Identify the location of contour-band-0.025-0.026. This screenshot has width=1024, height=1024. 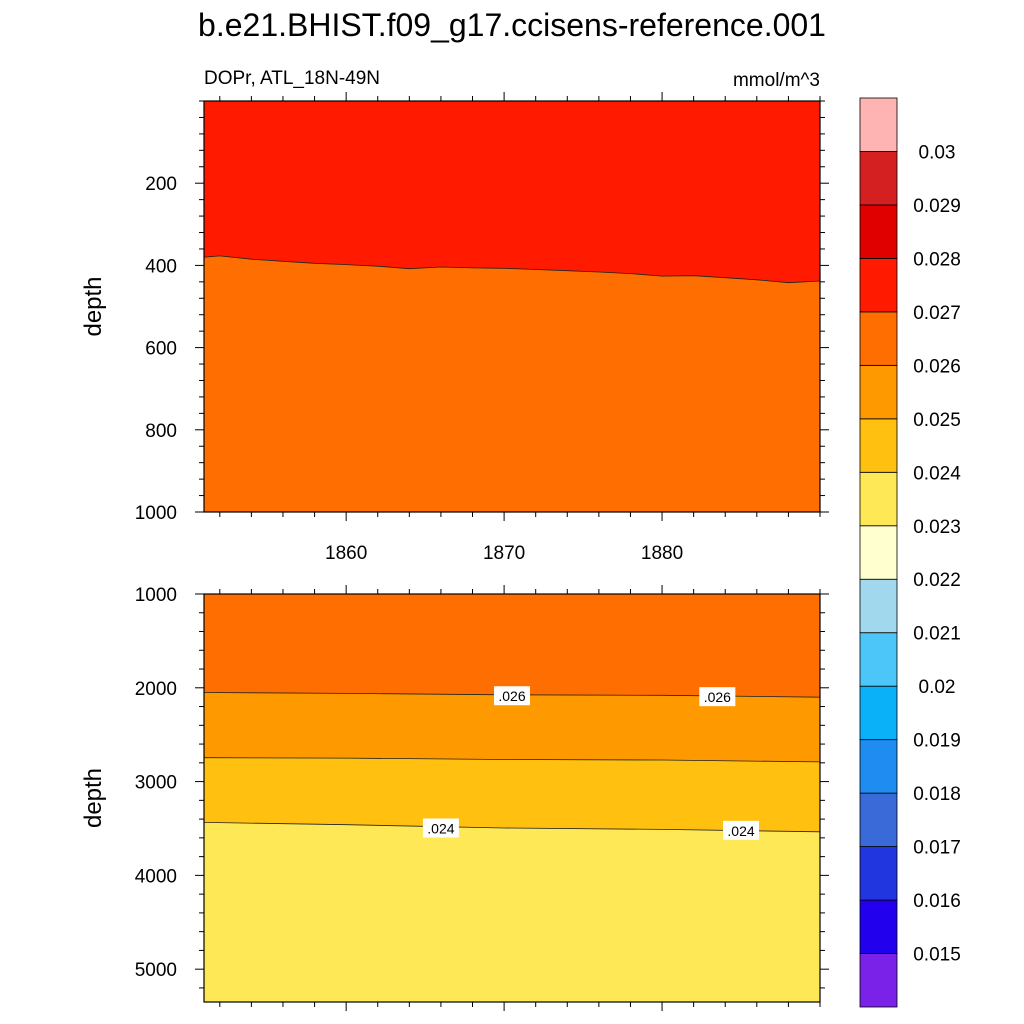
(512, 727).